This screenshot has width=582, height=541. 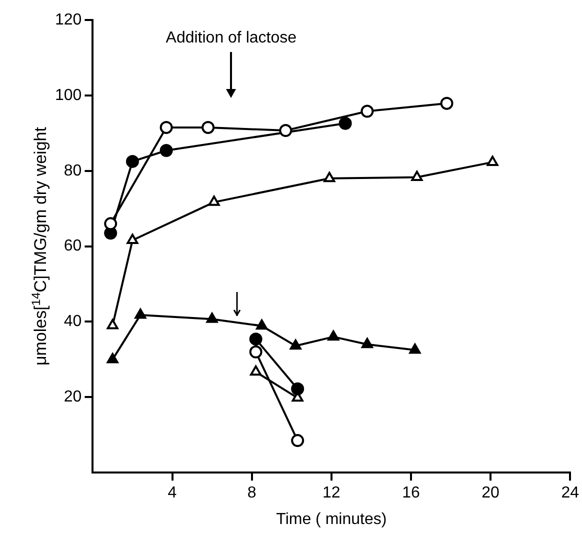 What do you see at coordinates (73, 397) in the screenshot?
I see `y-tick-label: 20` at bounding box center [73, 397].